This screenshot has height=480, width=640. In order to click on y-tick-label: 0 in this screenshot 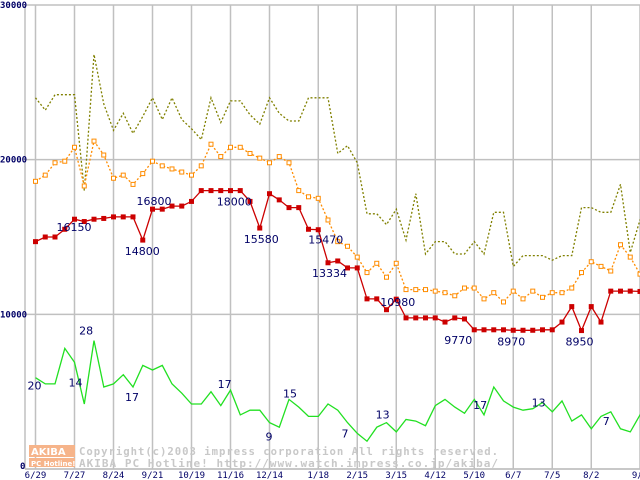, I will do `click(22, 467)`.